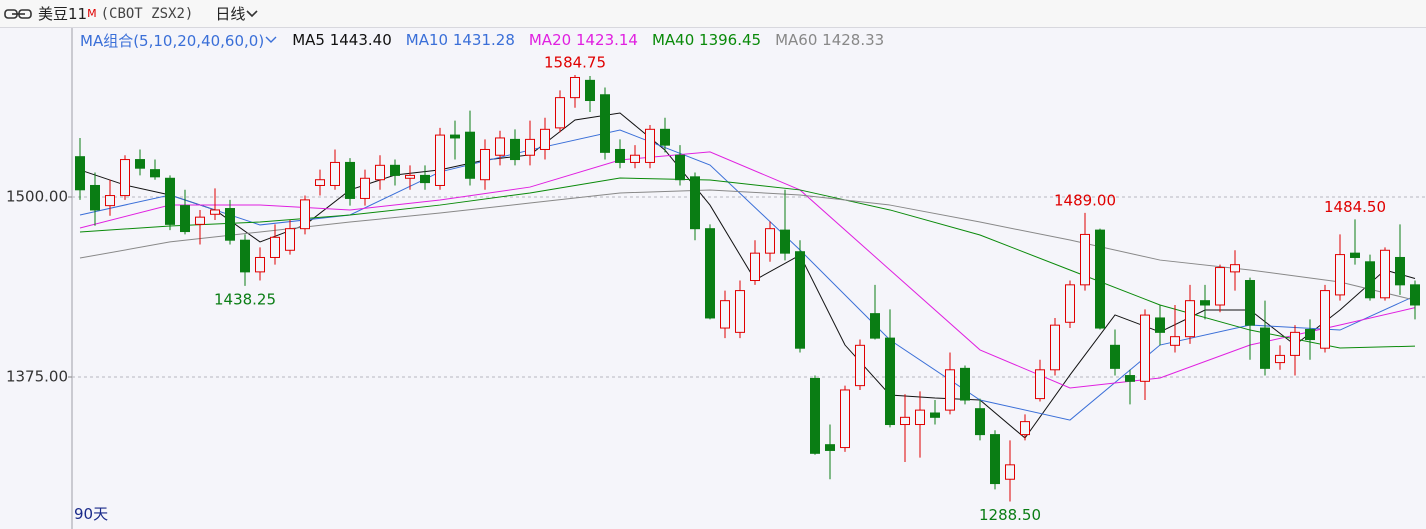  What do you see at coordinates (483, 40) in the screenshot?
I see `legend-value: 1431.28` at bounding box center [483, 40].